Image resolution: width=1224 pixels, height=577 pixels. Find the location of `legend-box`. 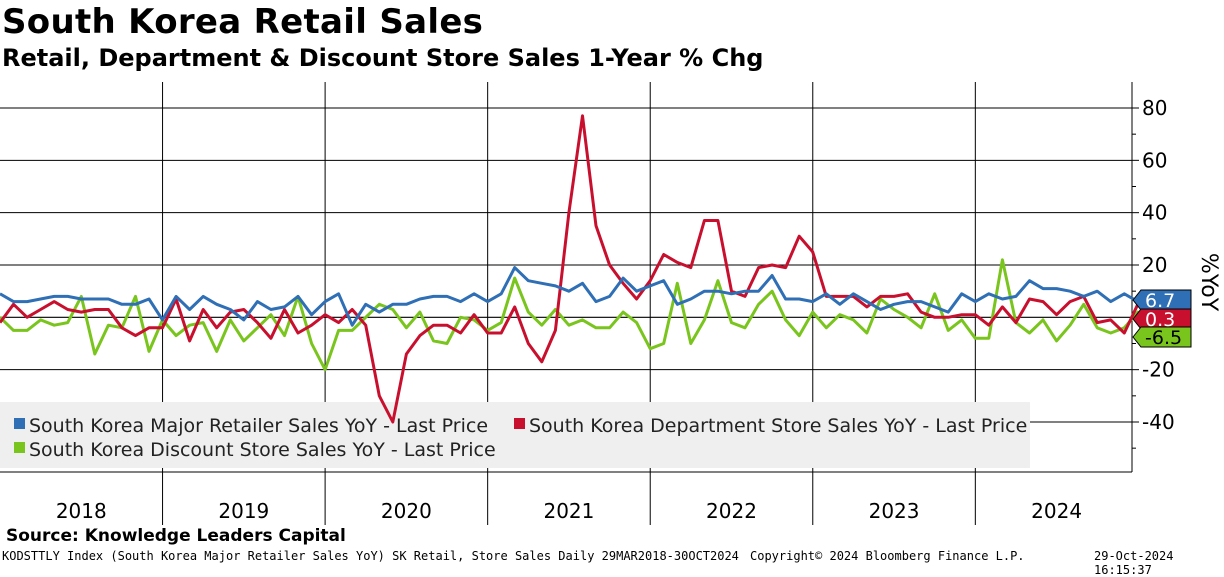

legend-box is located at coordinates (515, 435).